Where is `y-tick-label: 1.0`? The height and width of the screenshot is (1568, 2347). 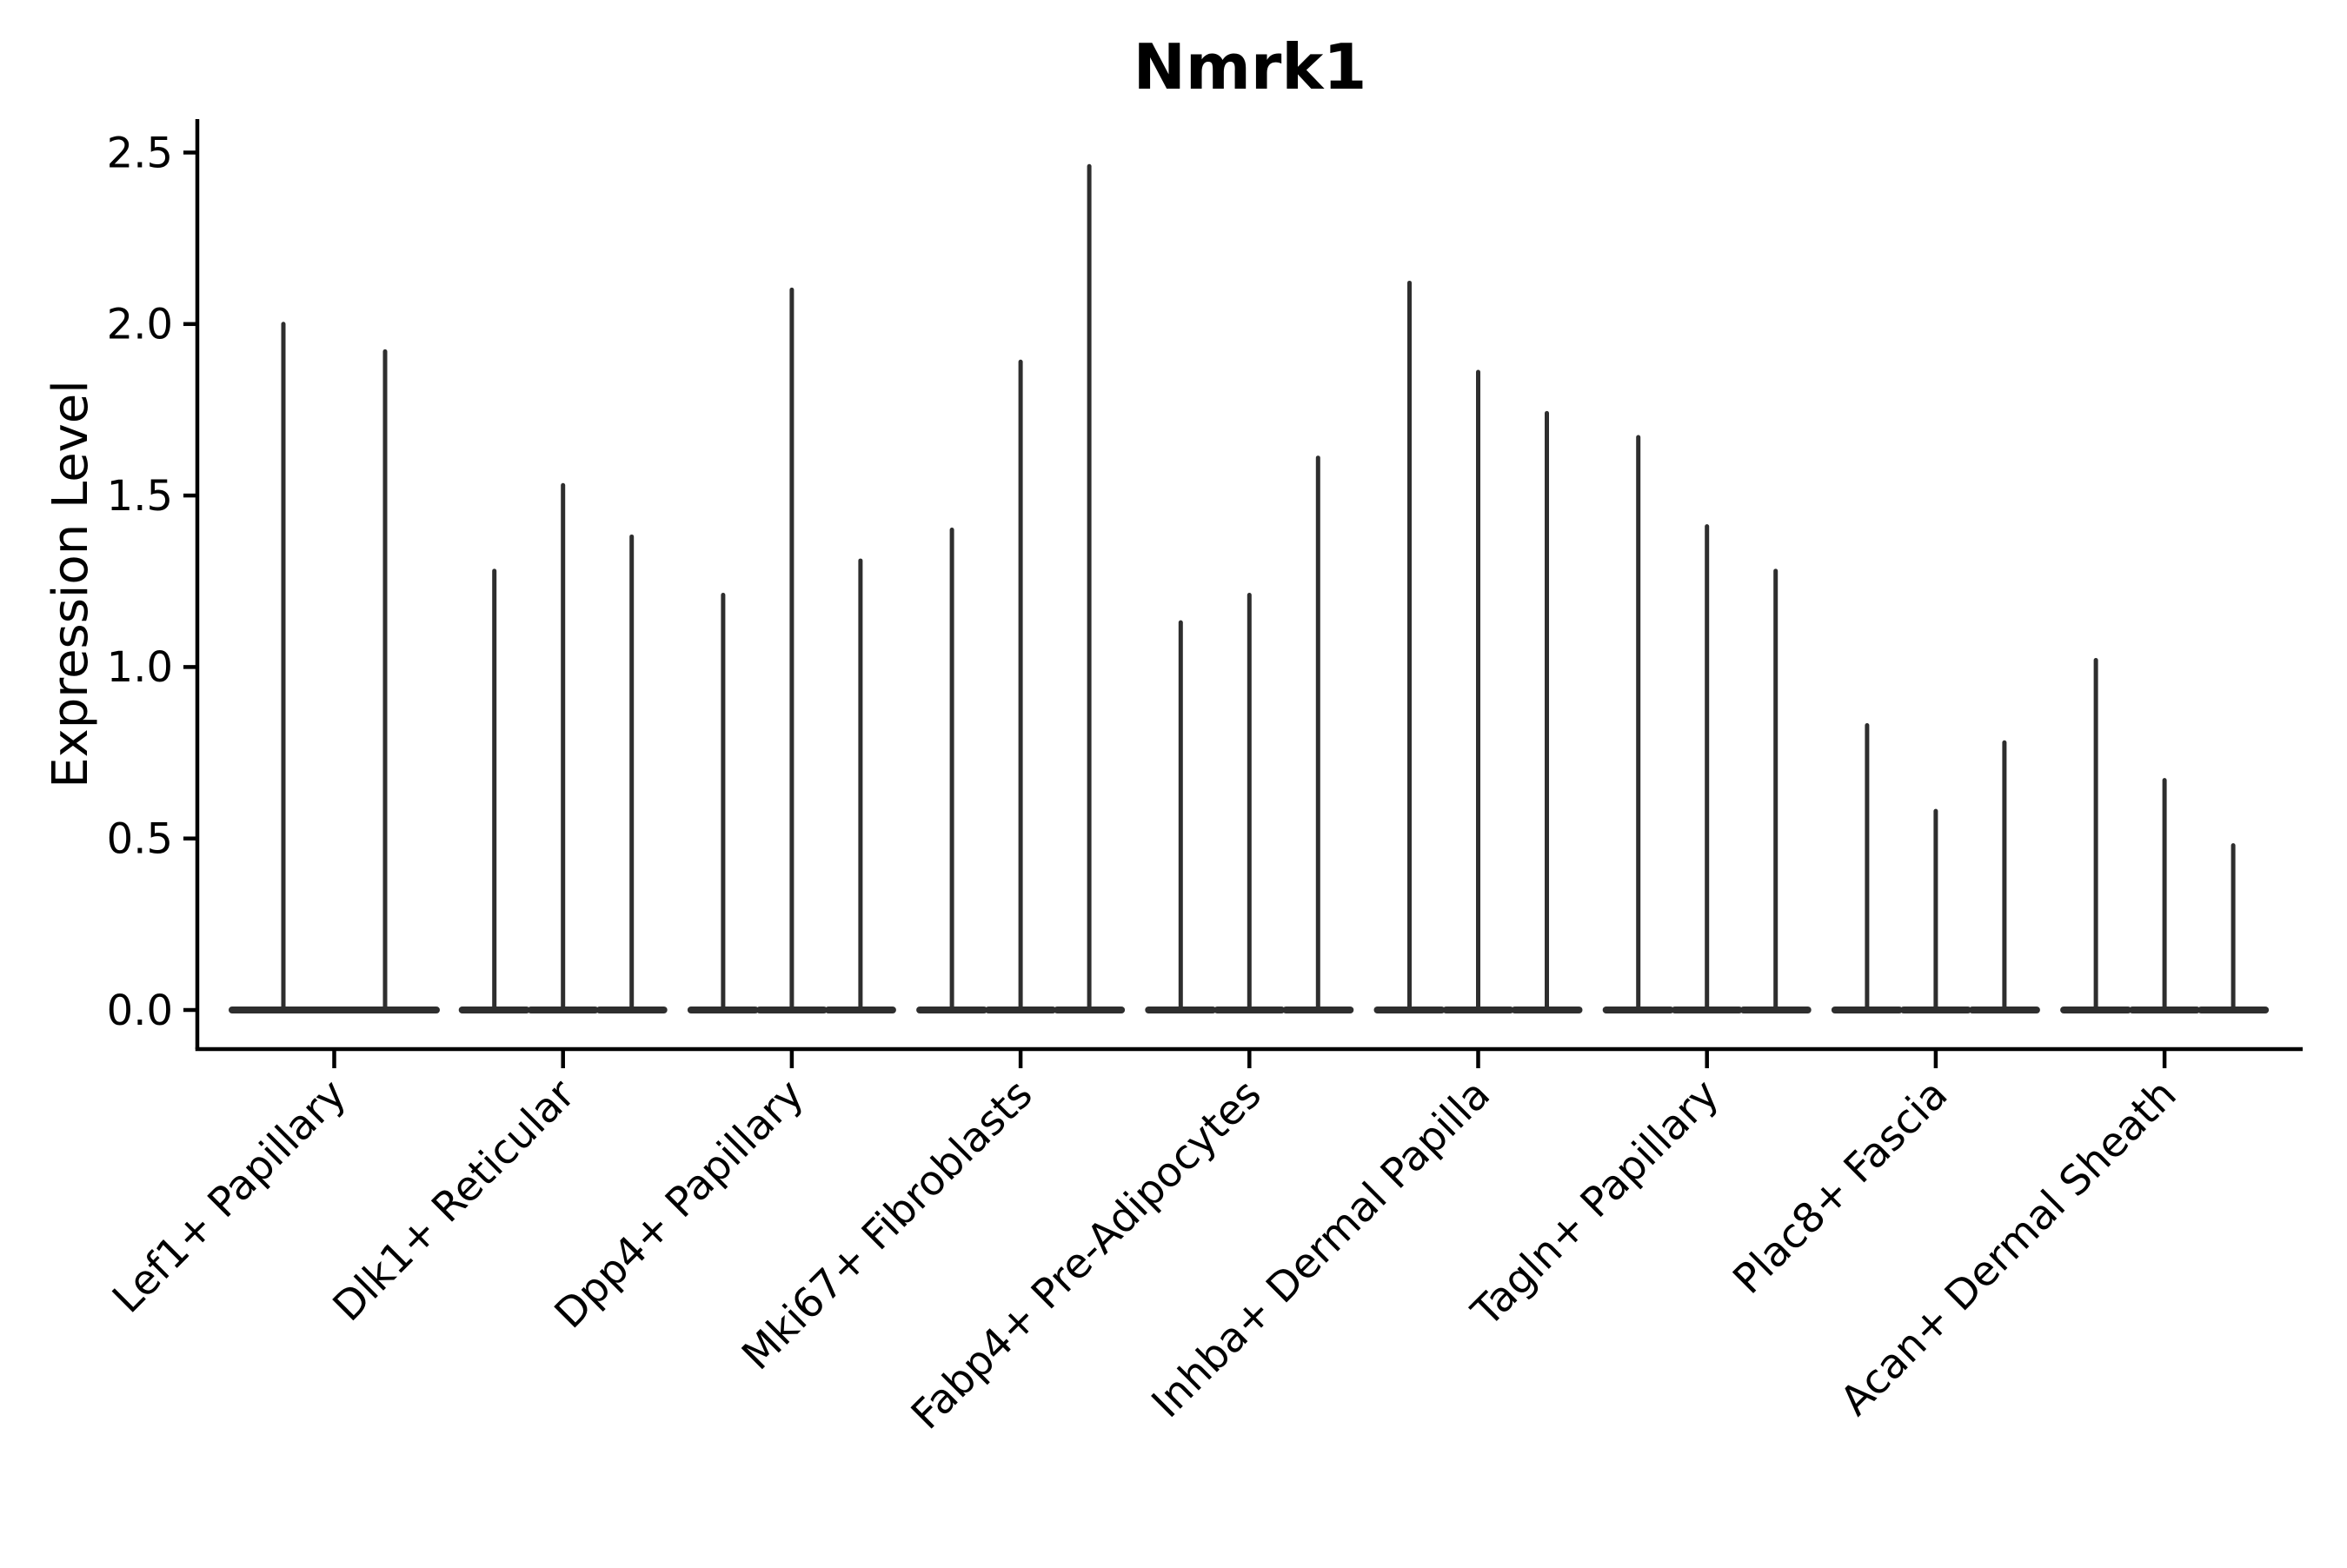 y-tick-label: 1.0 is located at coordinates (140, 667).